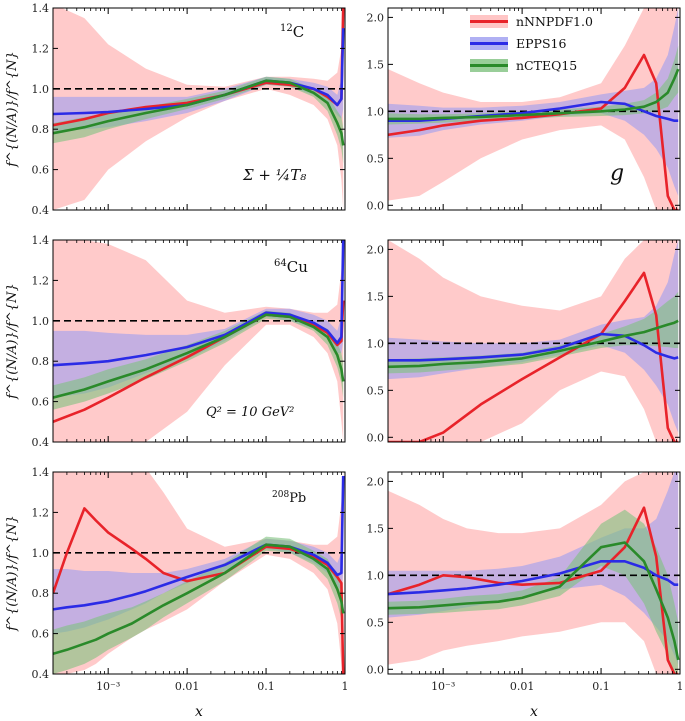 The width and height of the screenshot is (685, 721). I want to click on nucleus-mass: 64, so click(280, 263).